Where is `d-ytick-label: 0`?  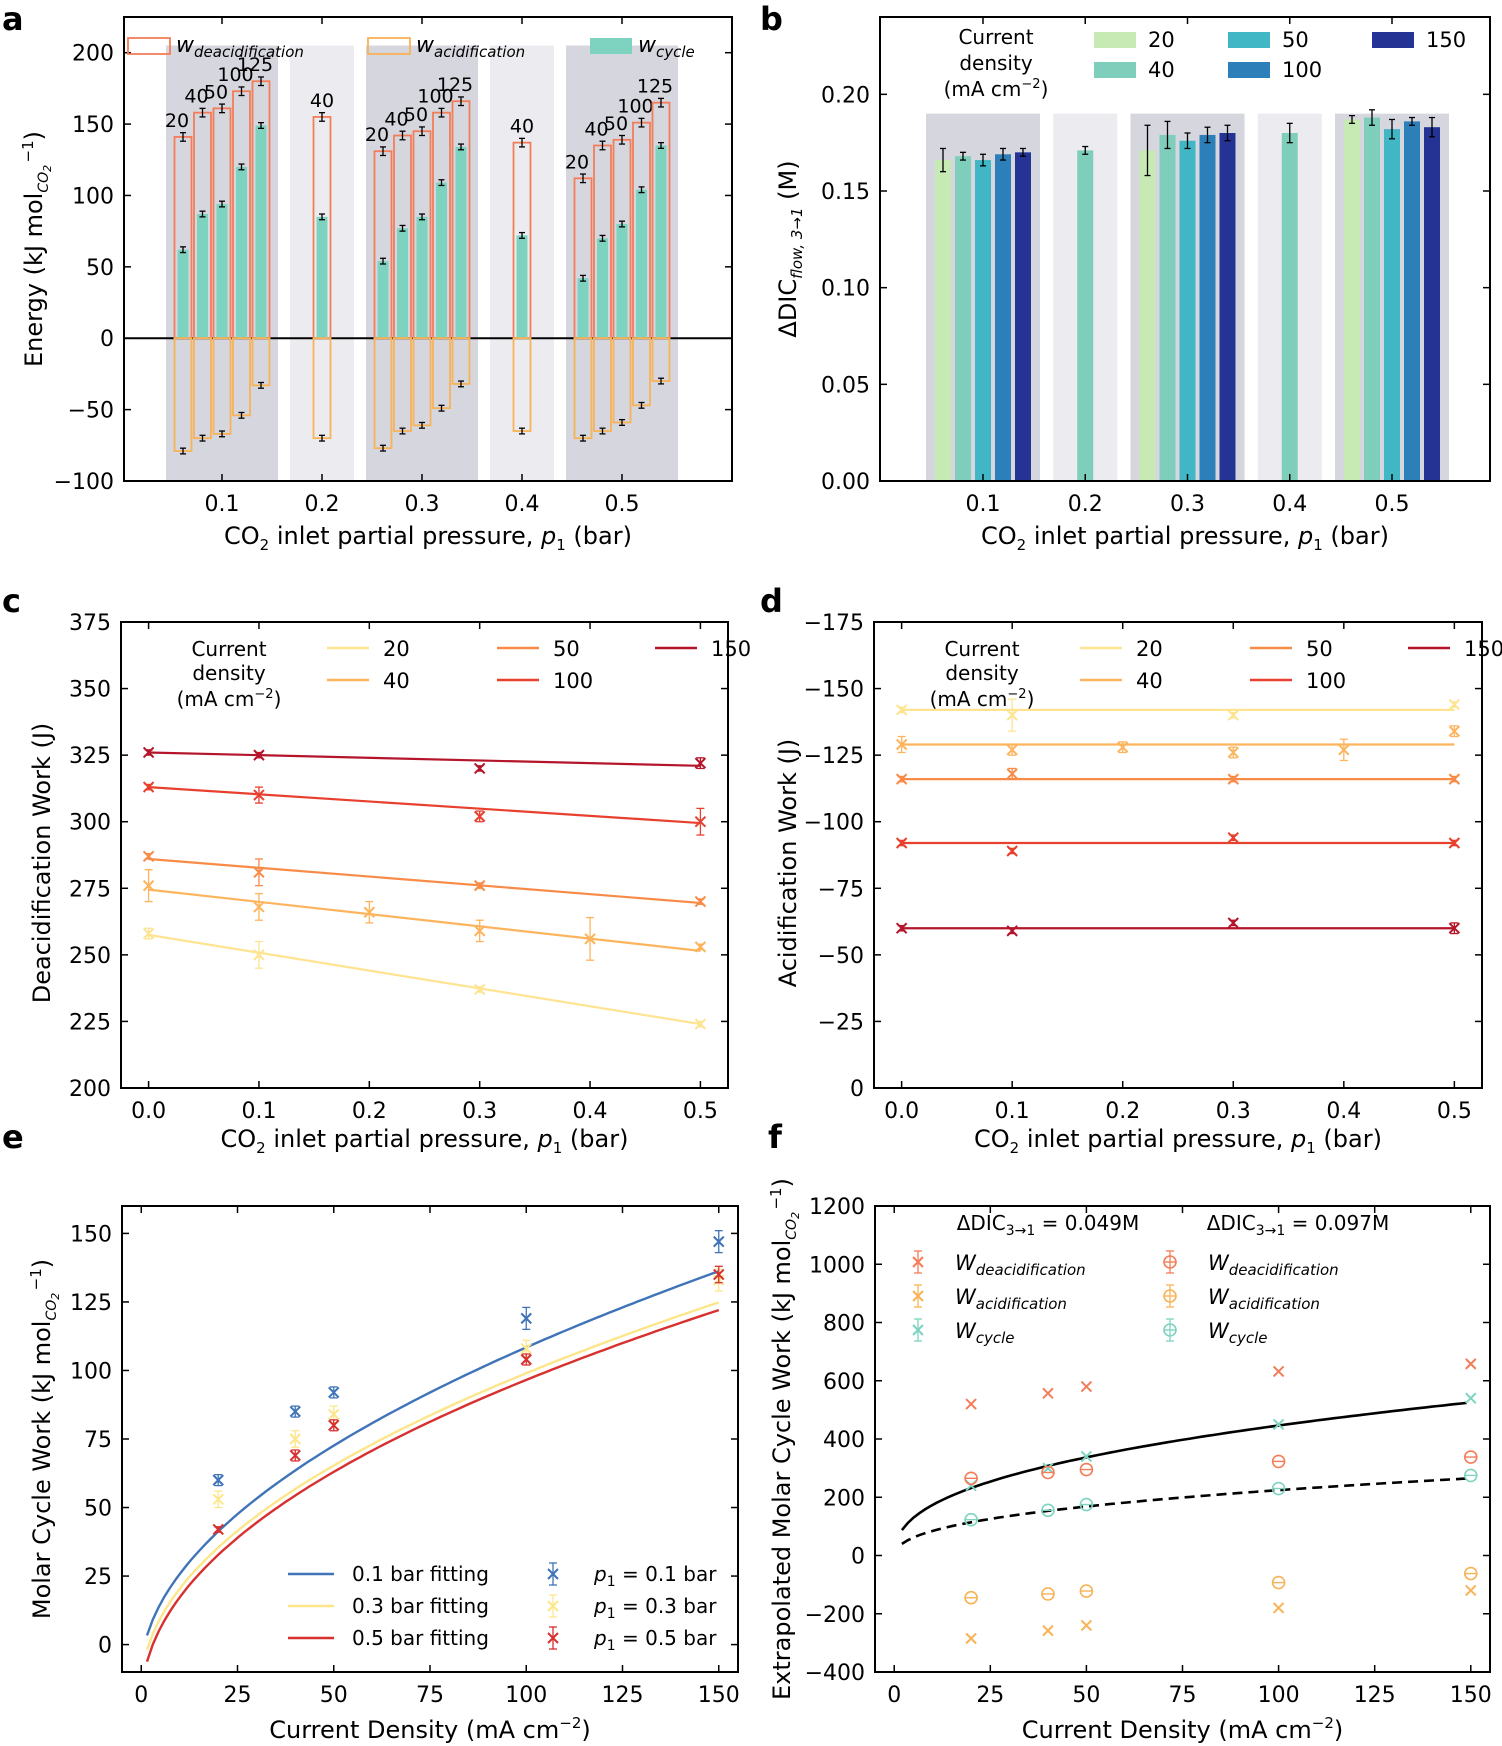 d-ytick-label: 0 is located at coordinates (857, 1089).